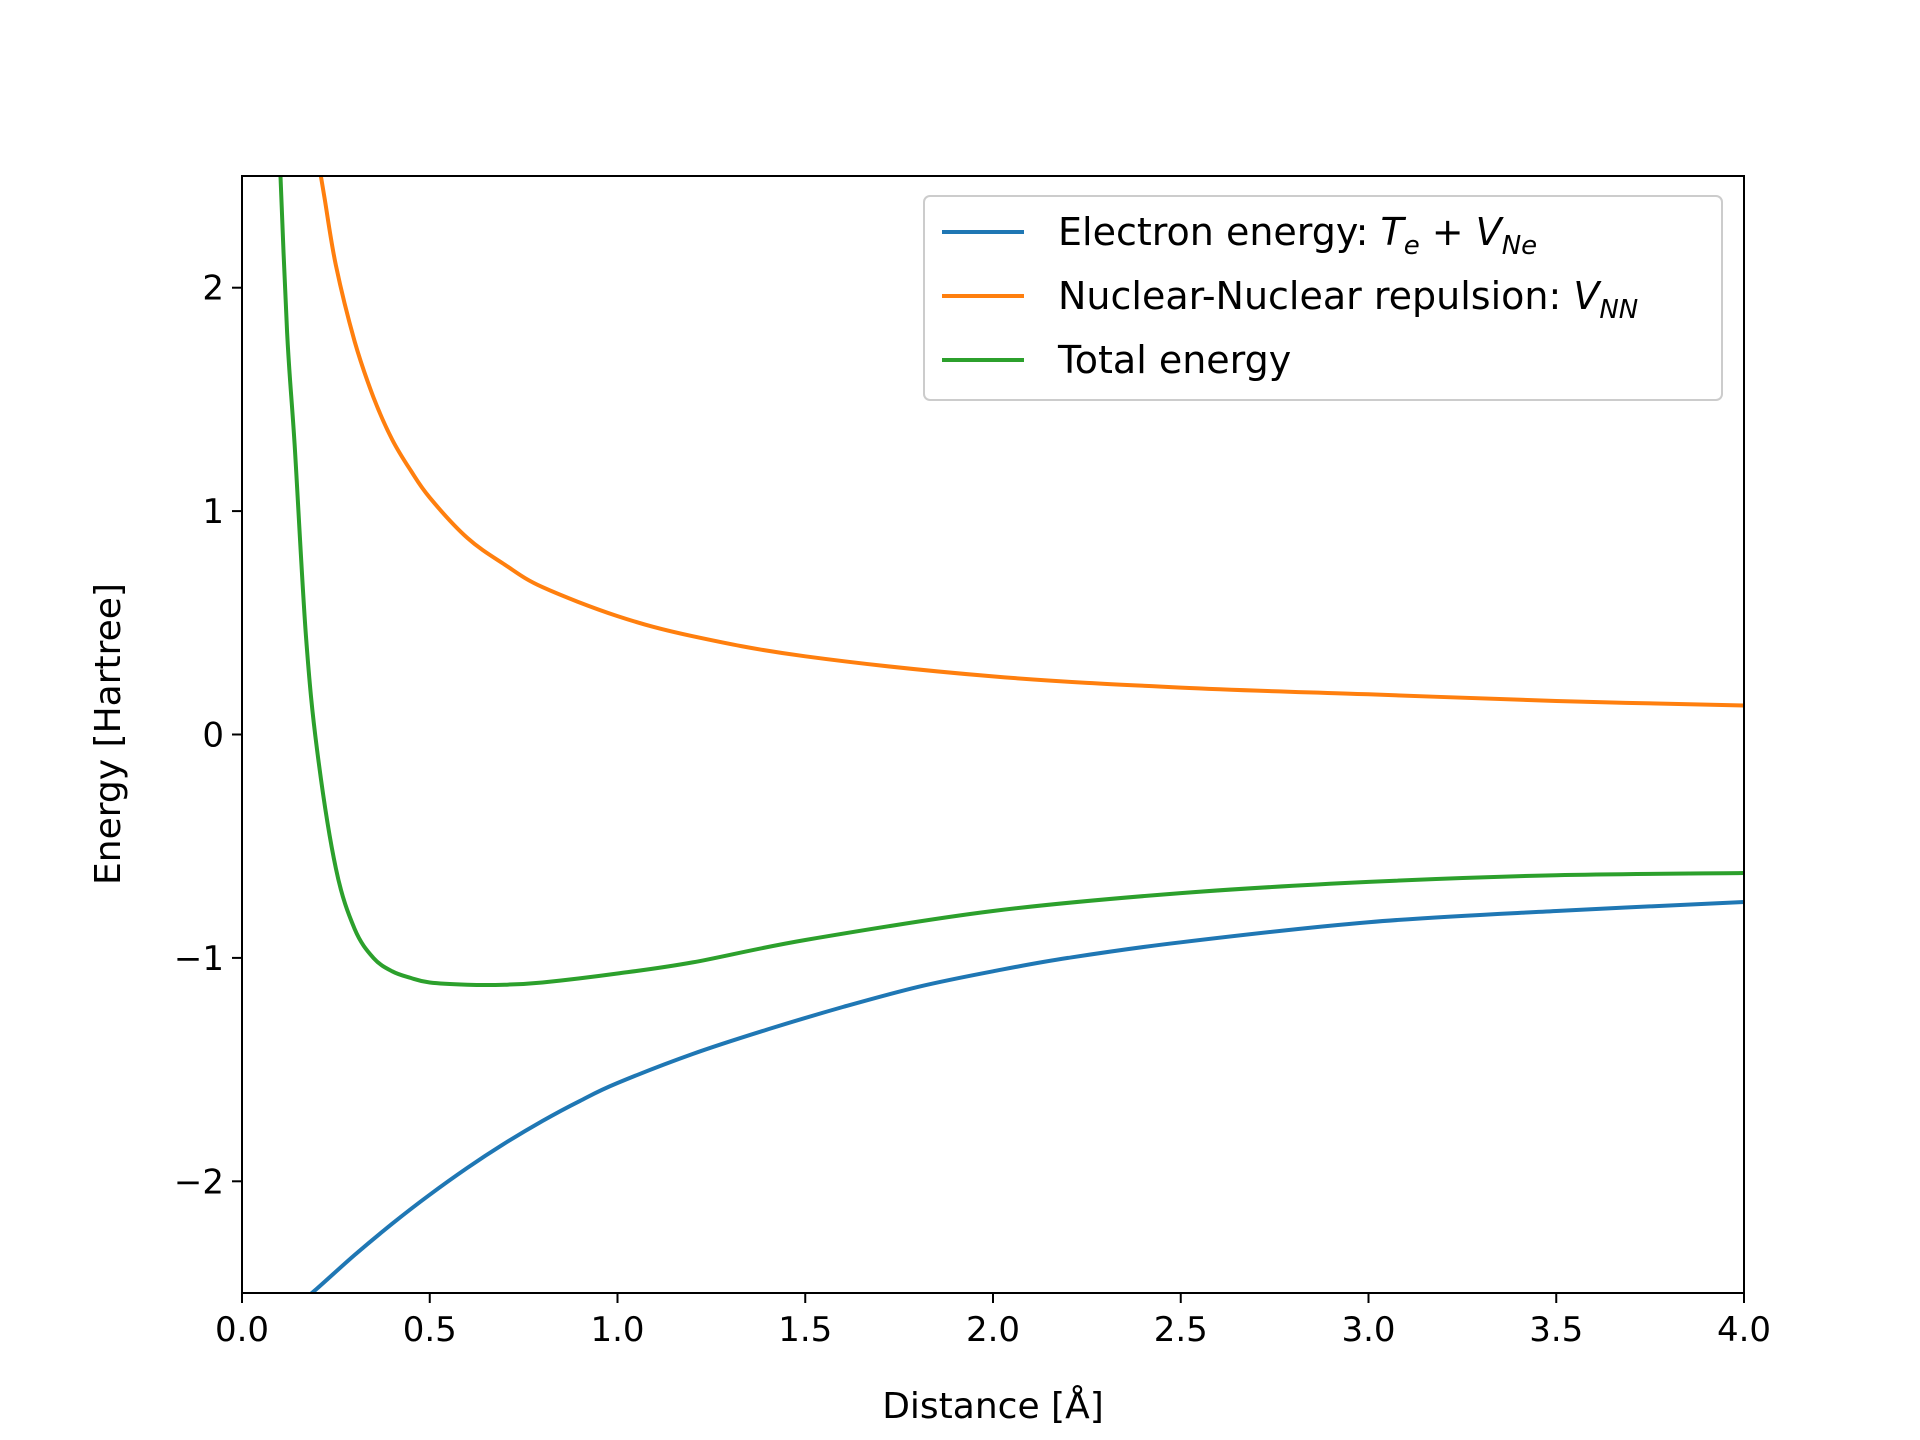 The width and height of the screenshot is (1920, 1440). I want to click on x-tick-label: 1.0, so click(617, 1330).